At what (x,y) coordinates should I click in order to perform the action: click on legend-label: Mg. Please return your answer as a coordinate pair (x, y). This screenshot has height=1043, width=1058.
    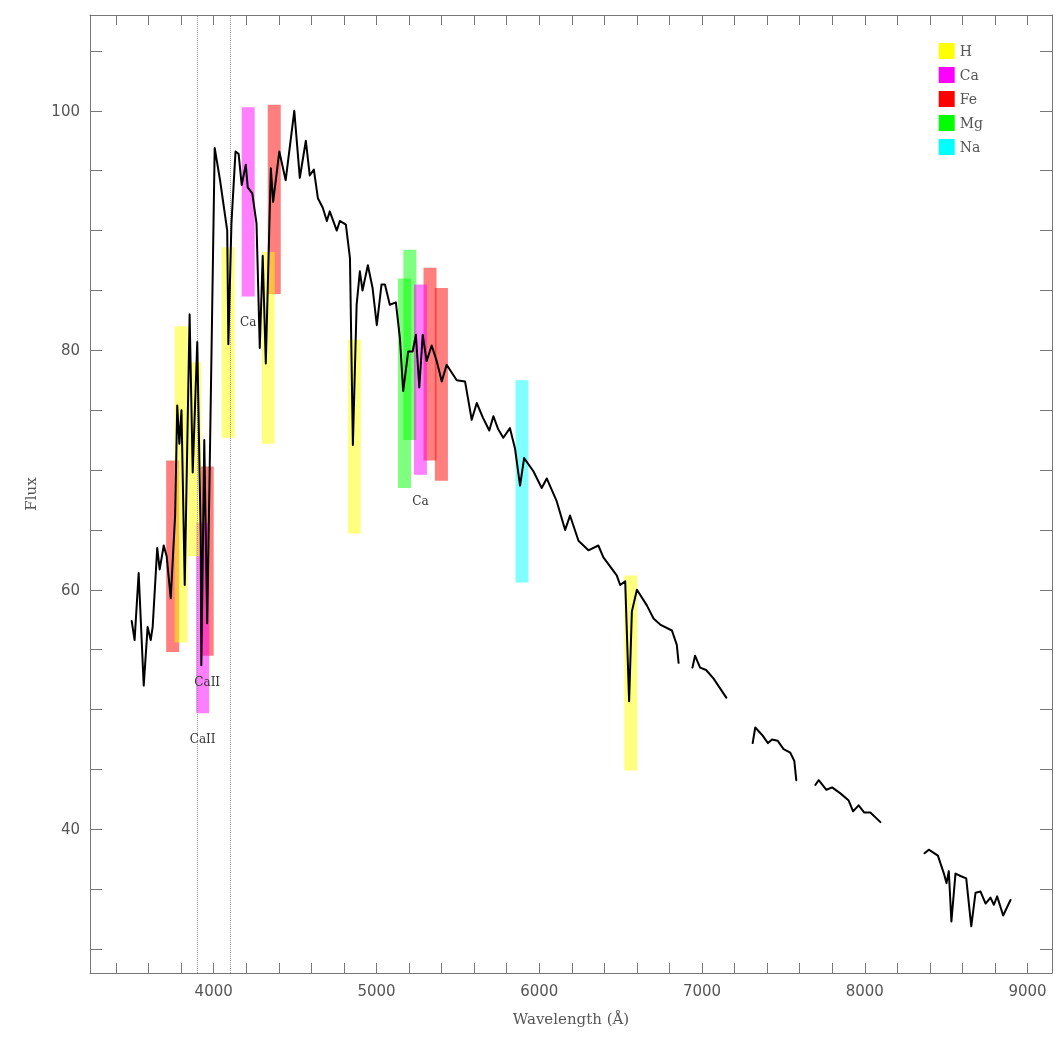
    Looking at the image, I should click on (971, 123).